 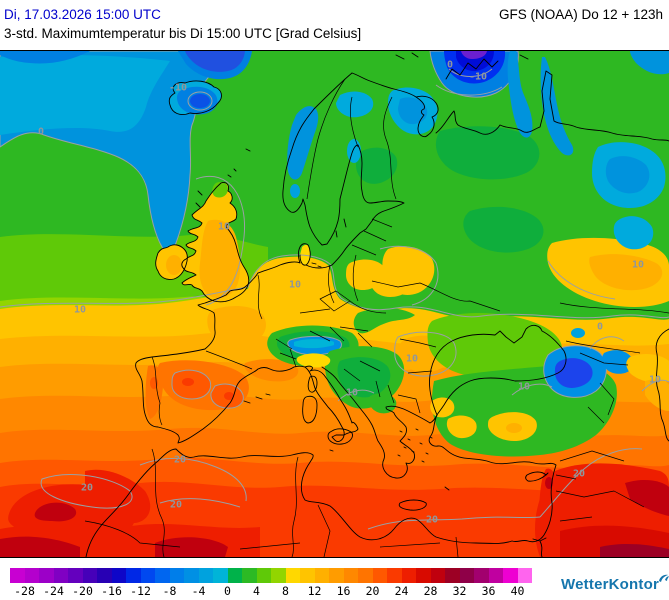 I want to click on scale-tick-label: 40, so click(x=517, y=591).